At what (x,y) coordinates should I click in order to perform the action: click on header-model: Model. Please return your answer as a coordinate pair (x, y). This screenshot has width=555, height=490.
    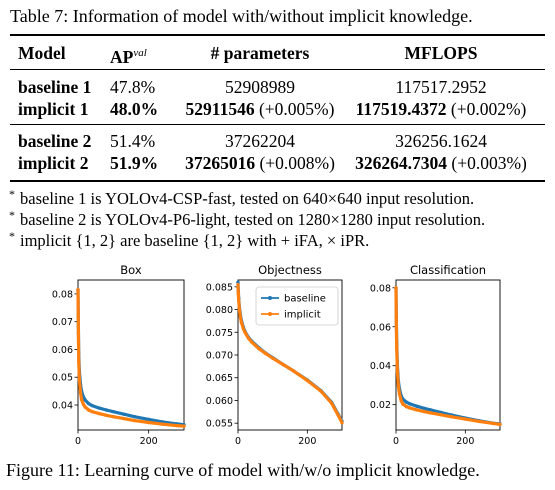
    Looking at the image, I should click on (42, 53).